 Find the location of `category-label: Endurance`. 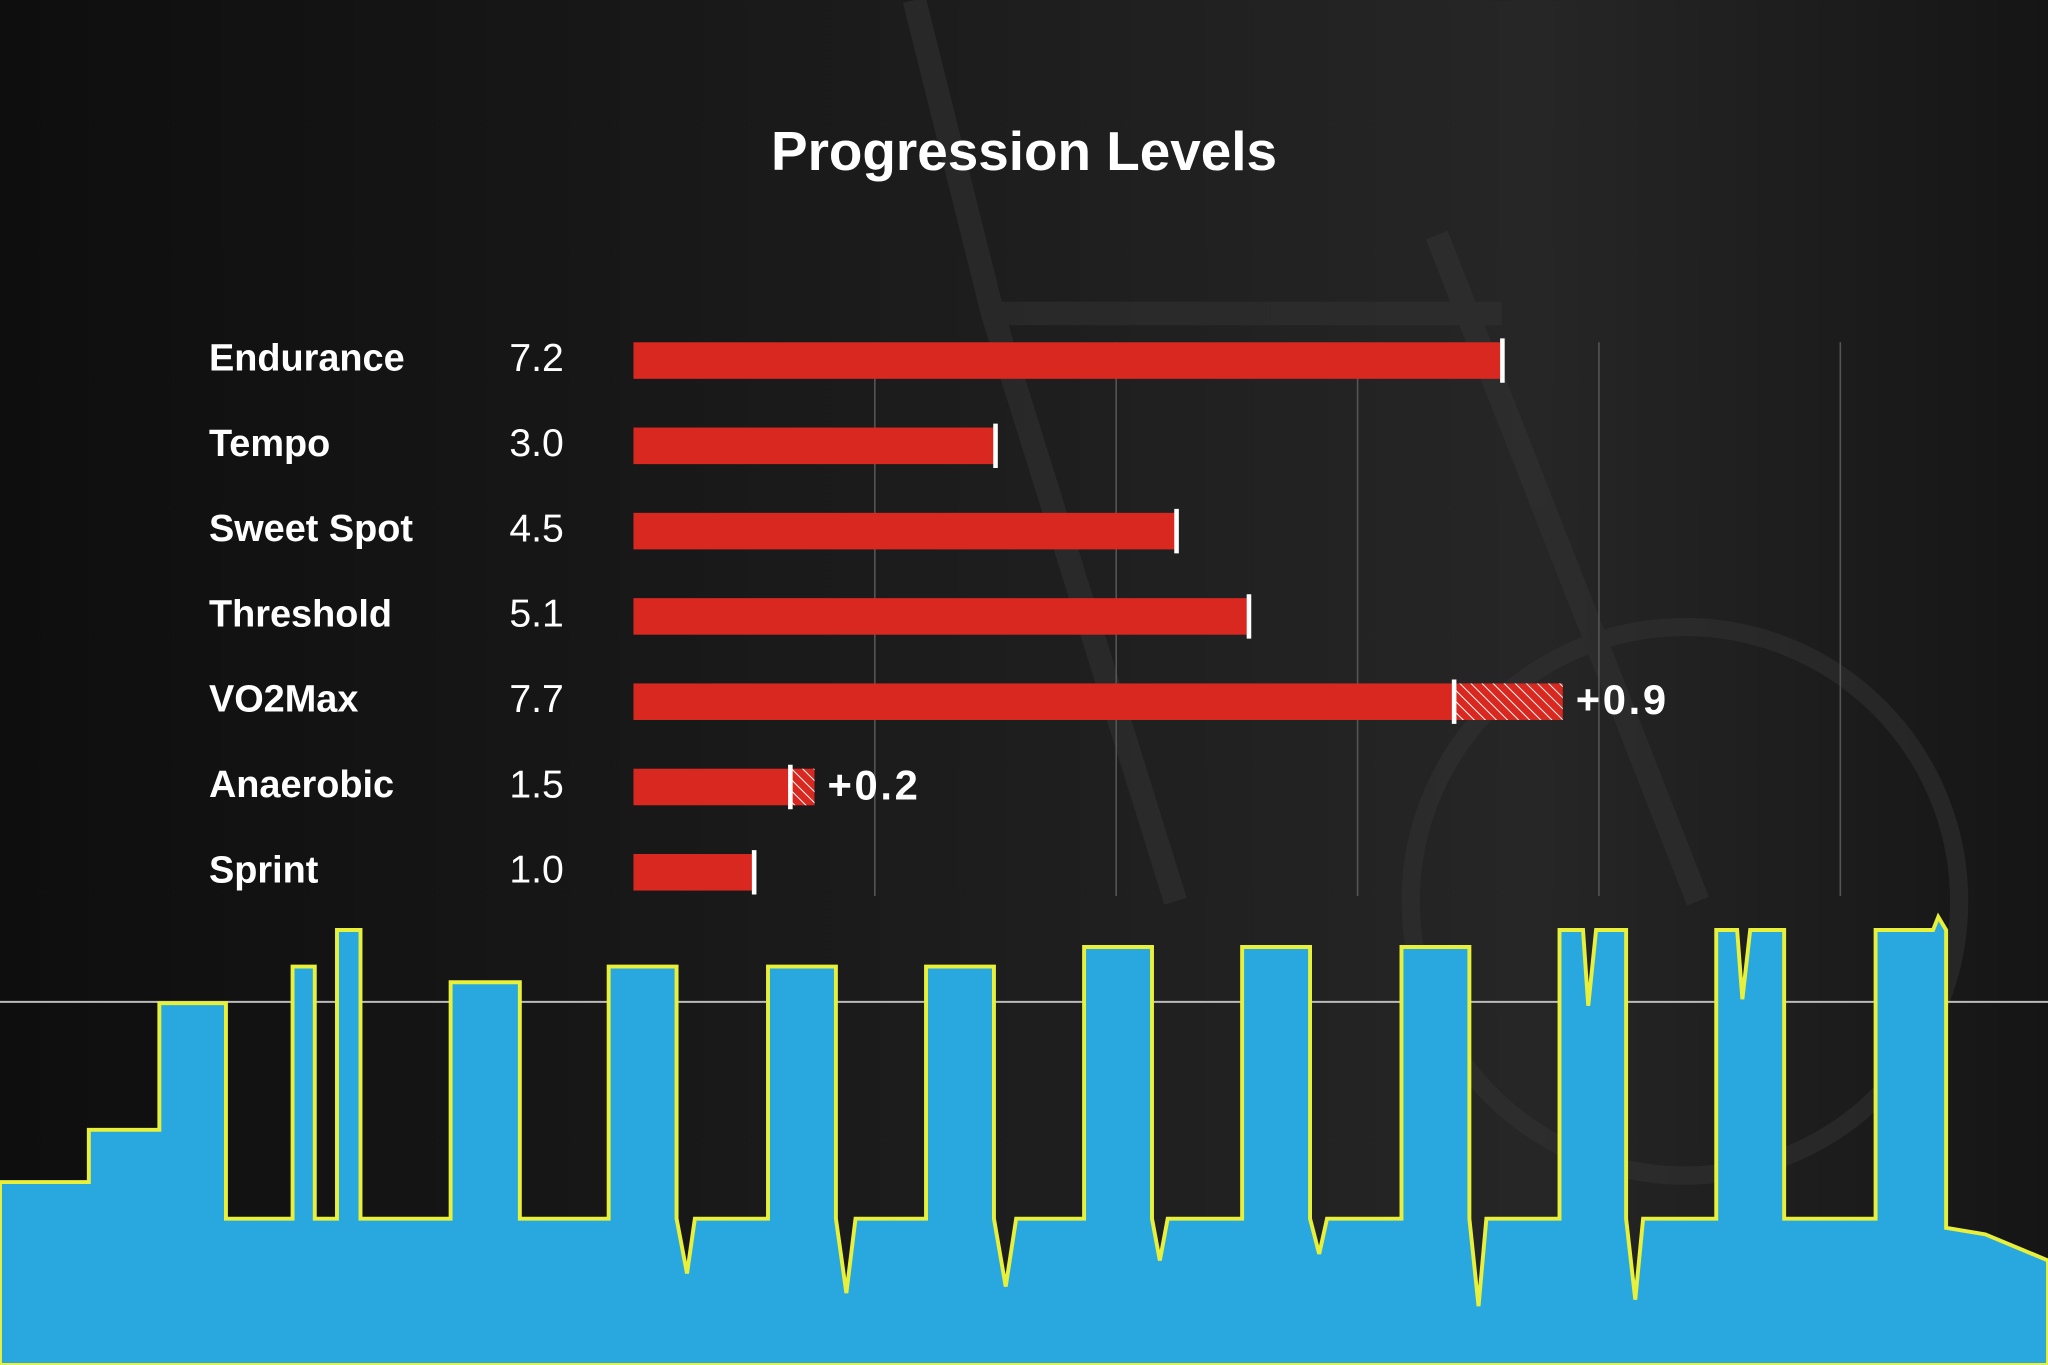

category-label: Endurance is located at coordinates (307, 359).